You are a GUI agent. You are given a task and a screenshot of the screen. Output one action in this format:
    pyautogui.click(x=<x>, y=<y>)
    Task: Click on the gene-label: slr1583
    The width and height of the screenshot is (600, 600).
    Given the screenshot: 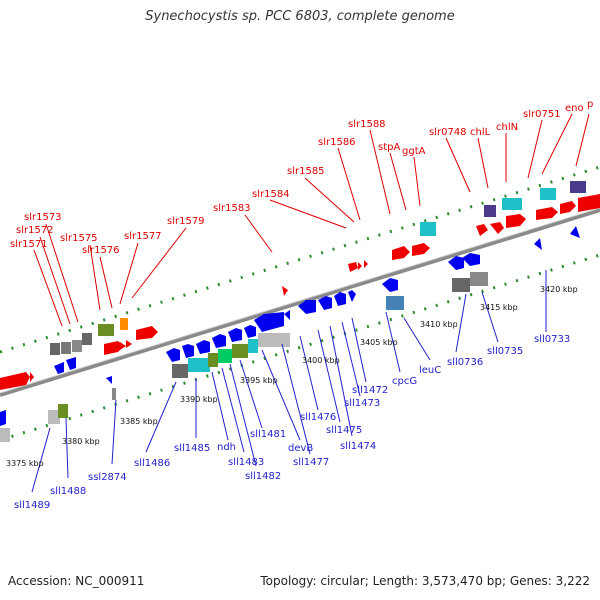 What is the action you would take?
    pyautogui.click(x=232, y=208)
    